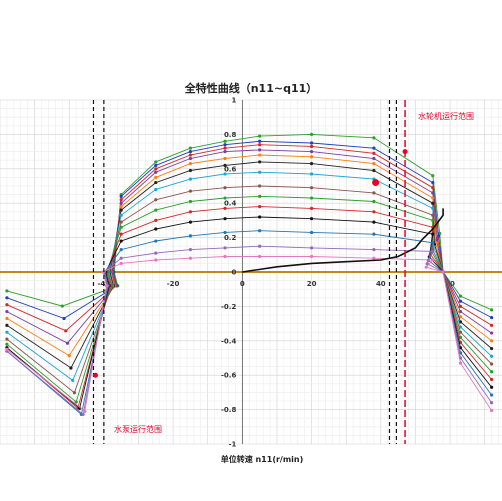 The width and height of the screenshot is (502, 501). I want to click on y-tick-label: 0.2, so click(230, 238).